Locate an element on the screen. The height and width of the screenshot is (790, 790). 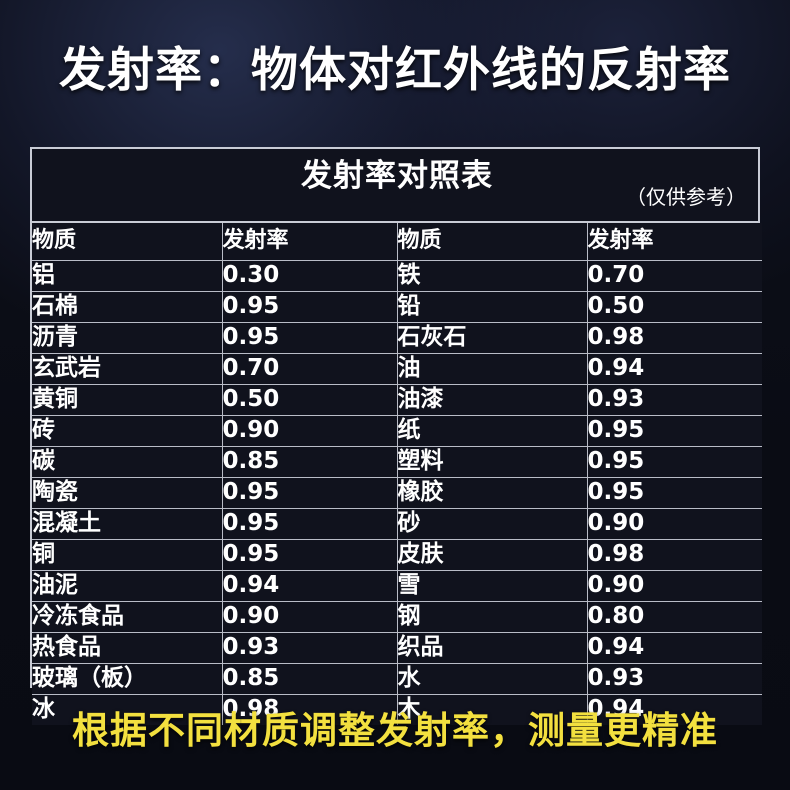
table-head: 物质 发射率 物质 发射率 is located at coordinates (397, 242).